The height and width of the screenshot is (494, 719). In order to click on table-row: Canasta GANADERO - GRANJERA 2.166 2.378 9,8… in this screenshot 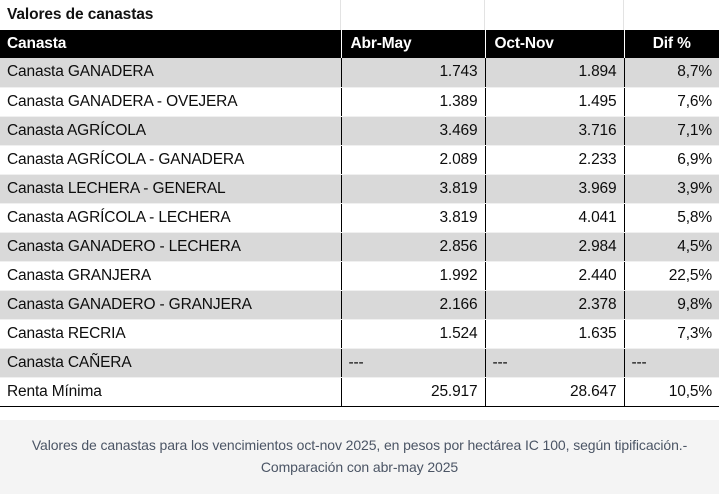, I will do `click(359, 305)`.